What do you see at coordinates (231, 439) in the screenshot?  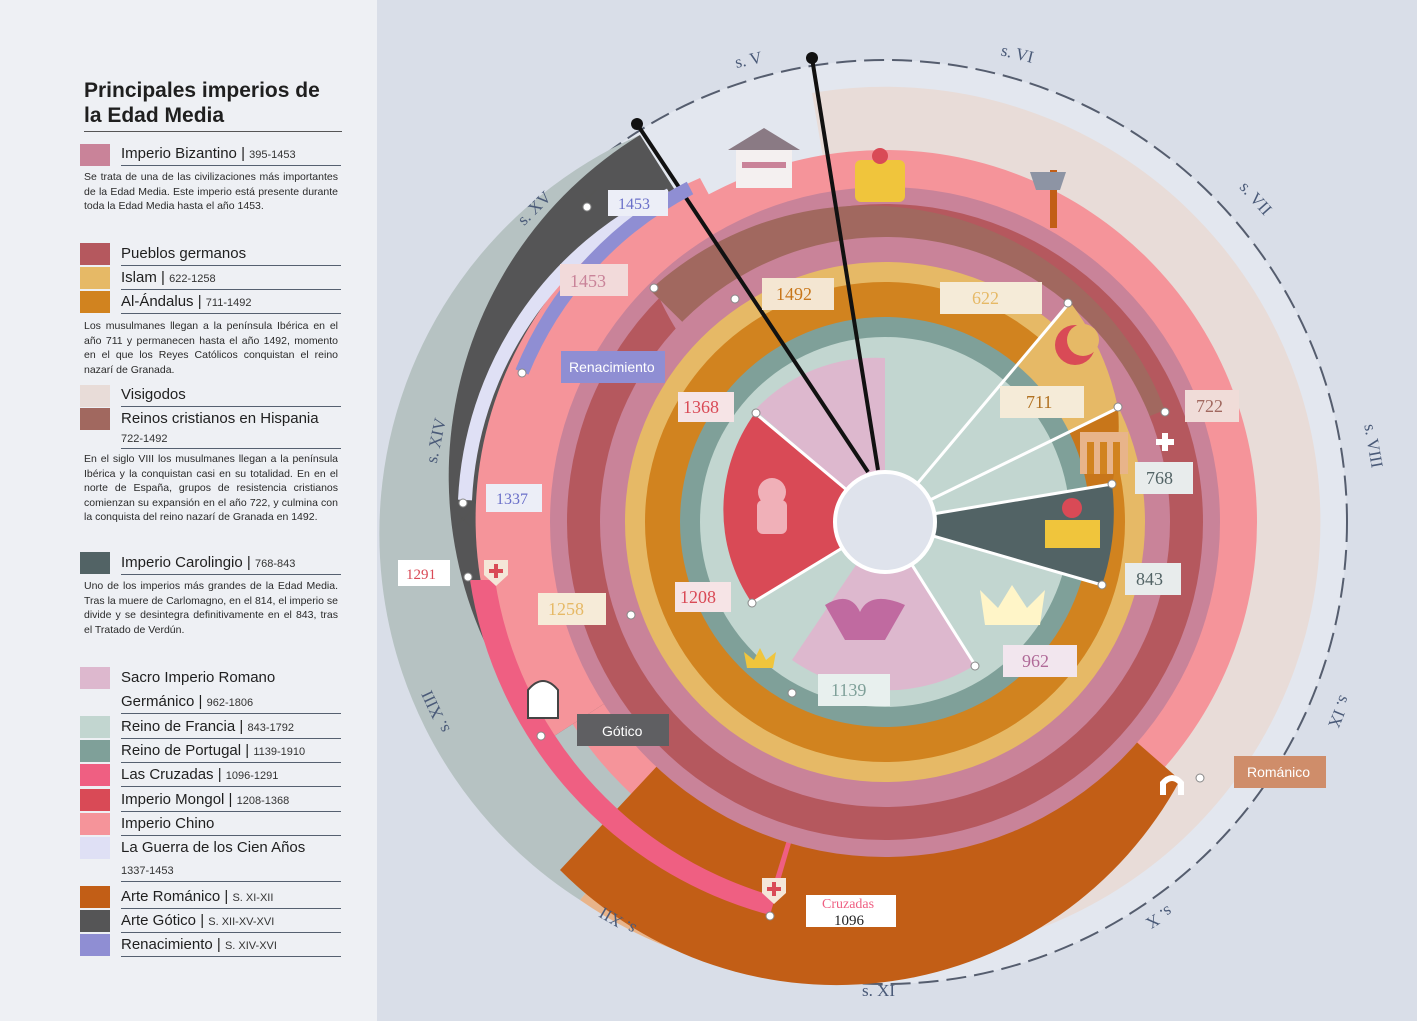 I see `legend-range-hispania: 722-1492` at bounding box center [231, 439].